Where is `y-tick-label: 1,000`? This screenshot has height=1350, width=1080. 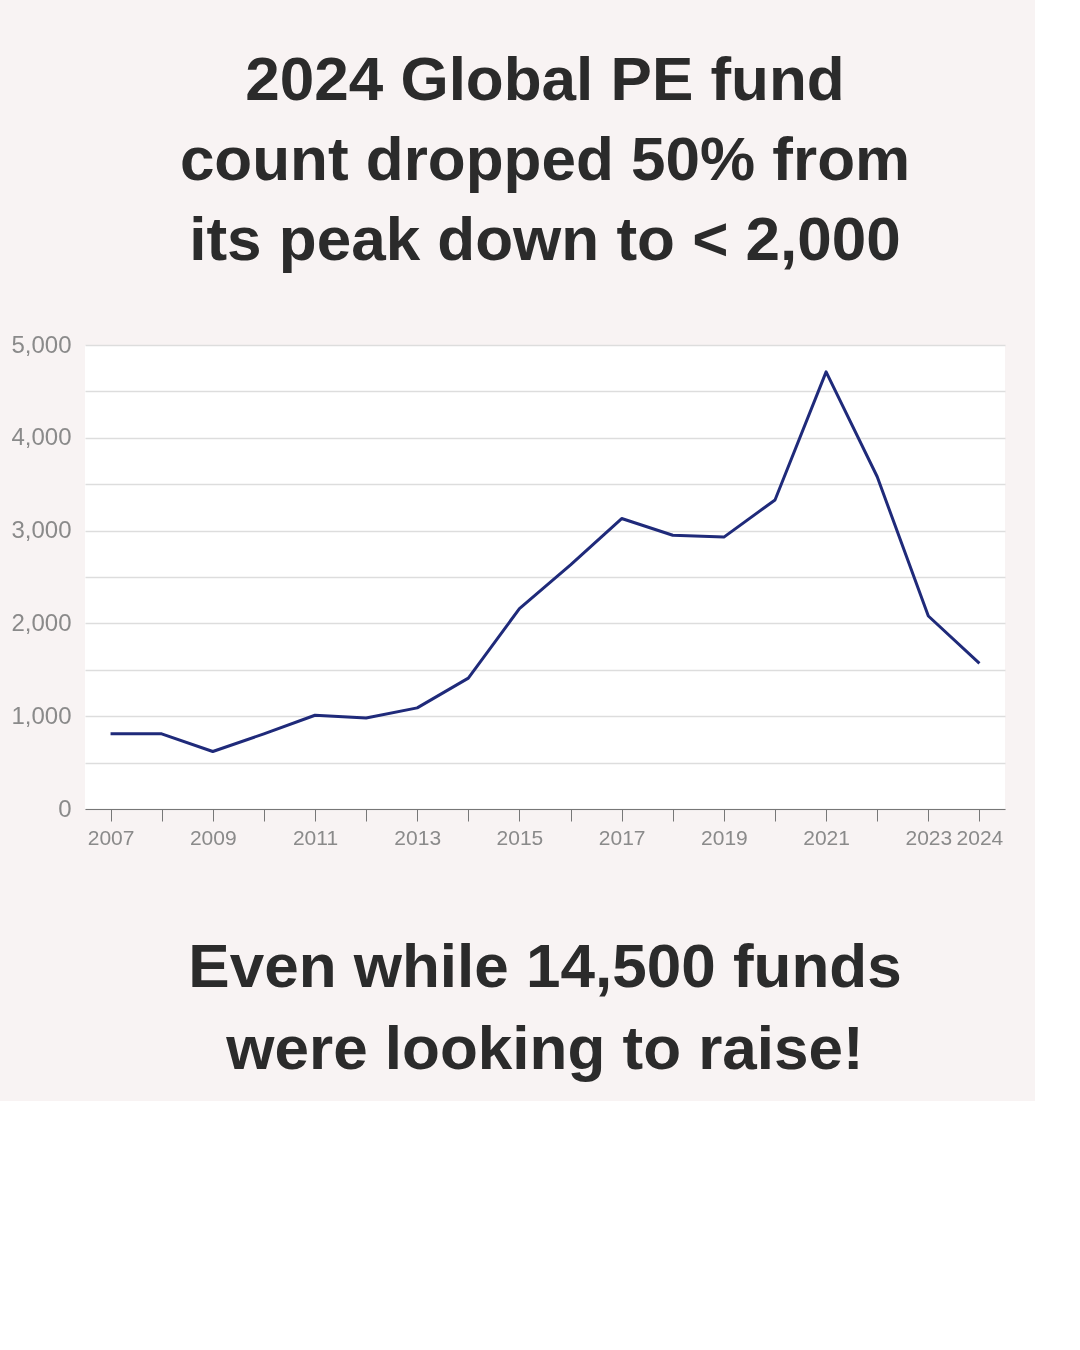 y-tick-label: 1,000 is located at coordinates (41, 715).